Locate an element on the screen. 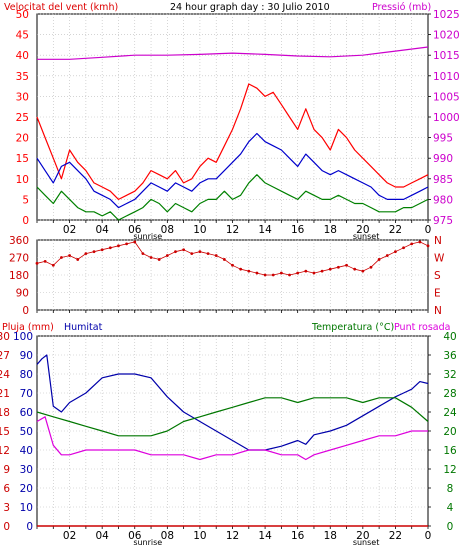  temperature-tick-label: 28 is located at coordinates (449, 394).